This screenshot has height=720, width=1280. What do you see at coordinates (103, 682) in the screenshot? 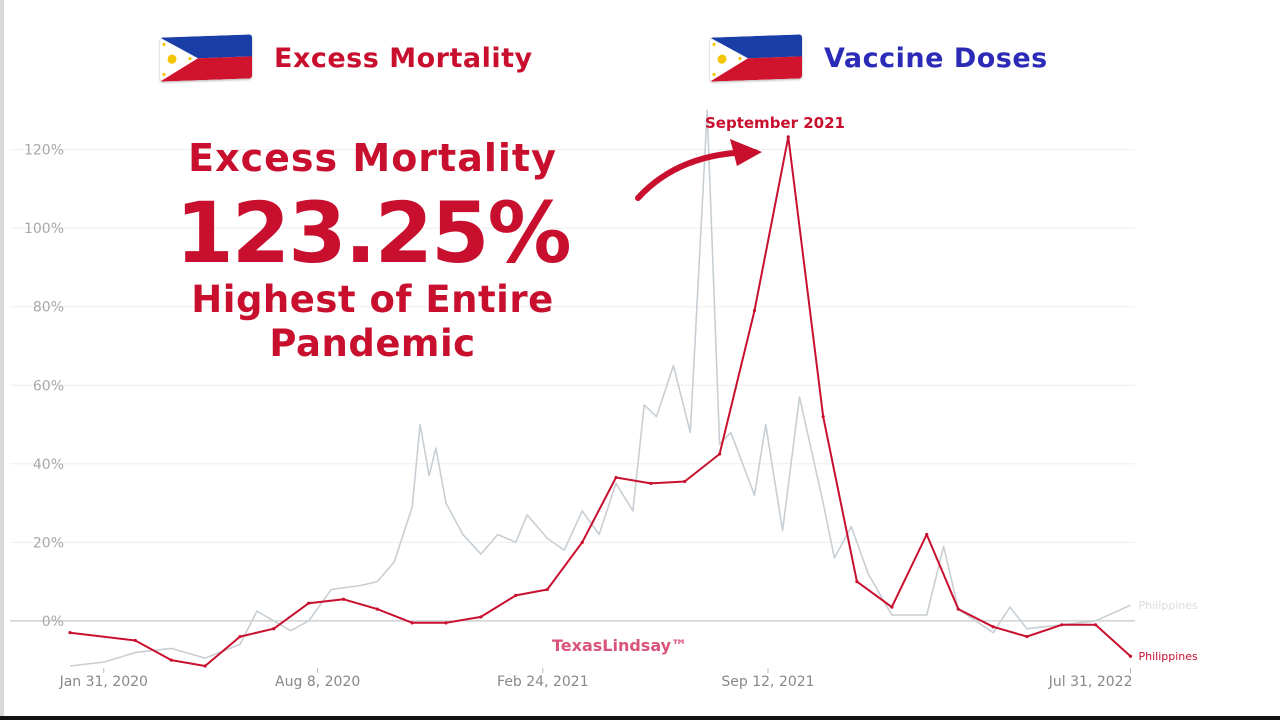
I see `x-tick-label: Jan 31, 2020` at bounding box center [103, 682].